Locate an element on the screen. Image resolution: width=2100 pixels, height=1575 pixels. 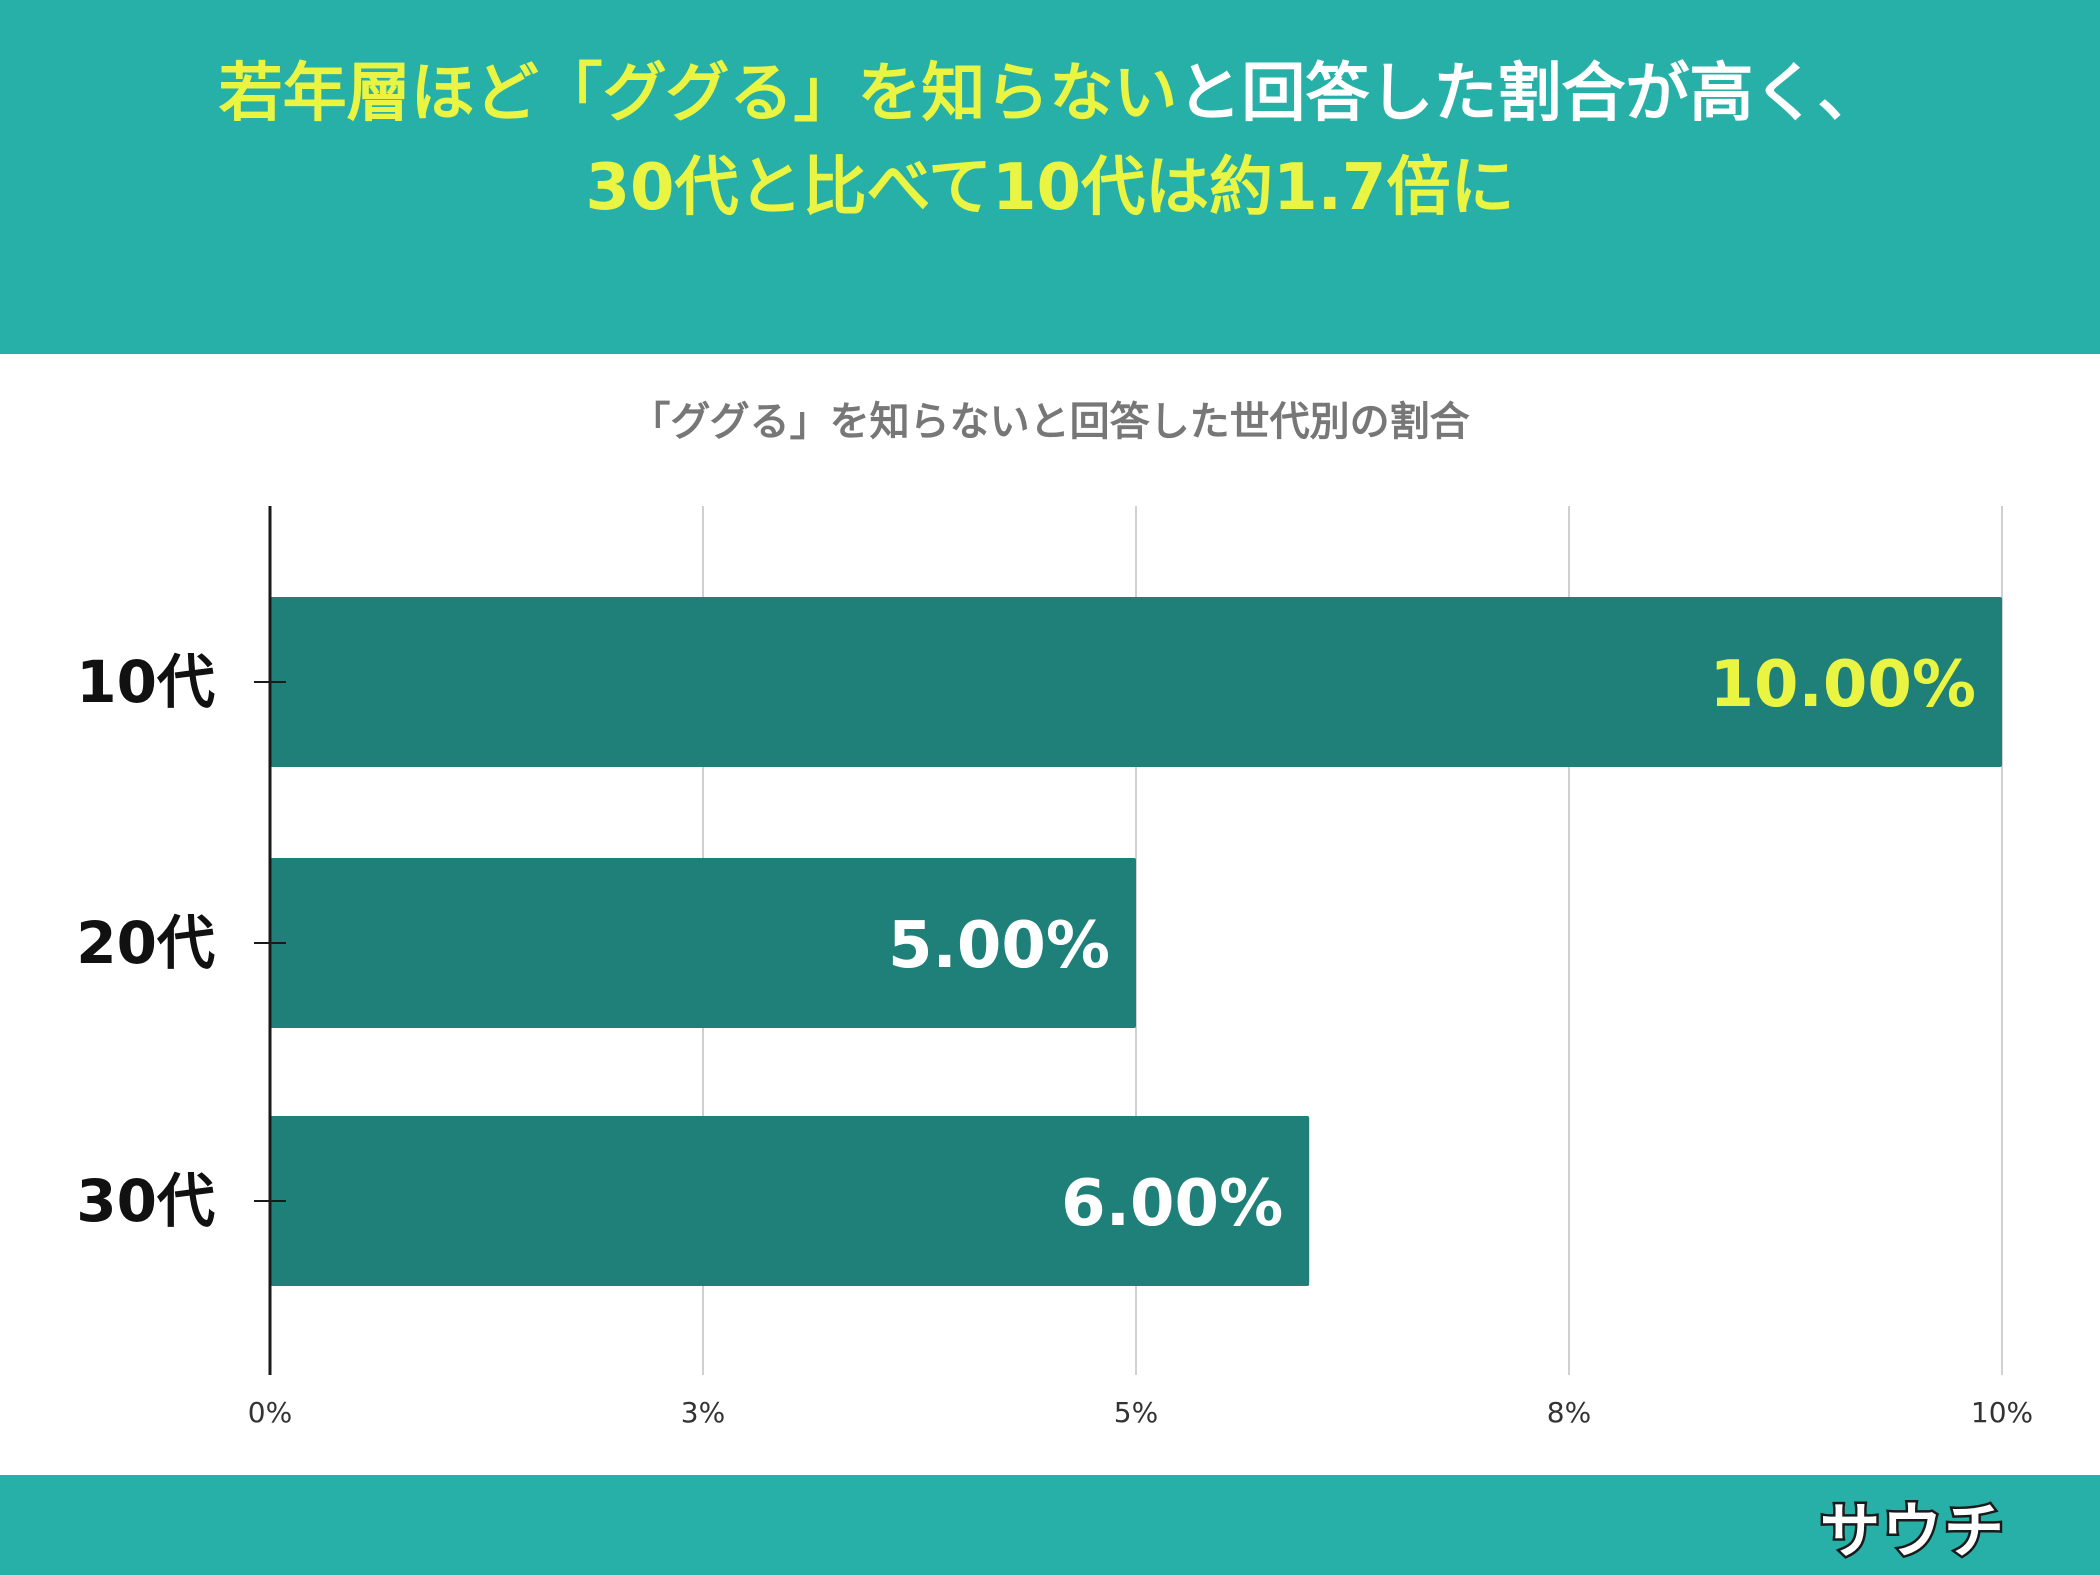
headline-rest: と回答した割合が高く、 is located at coordinates (1529, 94).